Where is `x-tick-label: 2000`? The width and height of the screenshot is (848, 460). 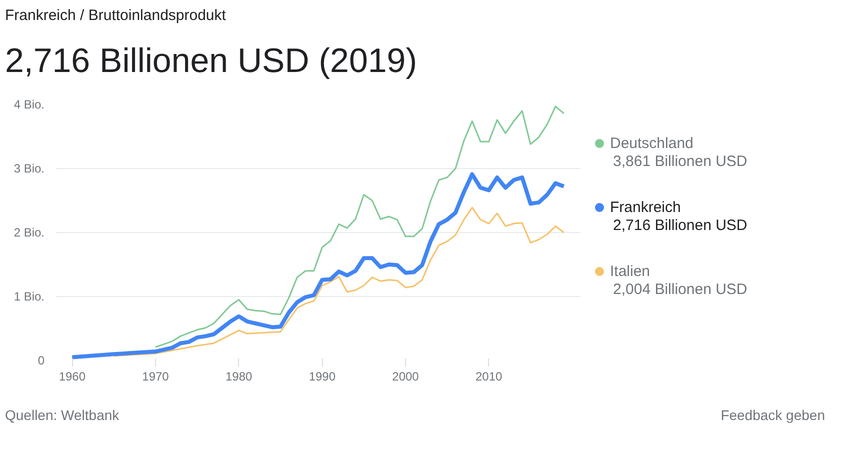
x-tick-label: 2000 is located at coordinates (406, 377).